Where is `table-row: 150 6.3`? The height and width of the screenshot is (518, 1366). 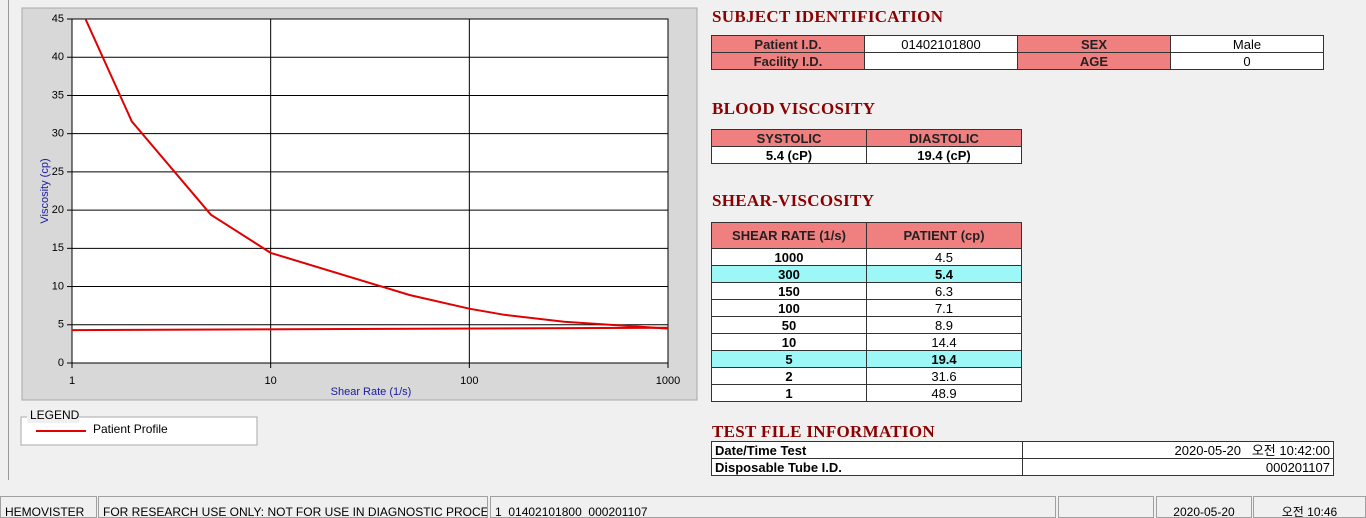
table-row: 150 6.3 is located at coordinates (866, 291).